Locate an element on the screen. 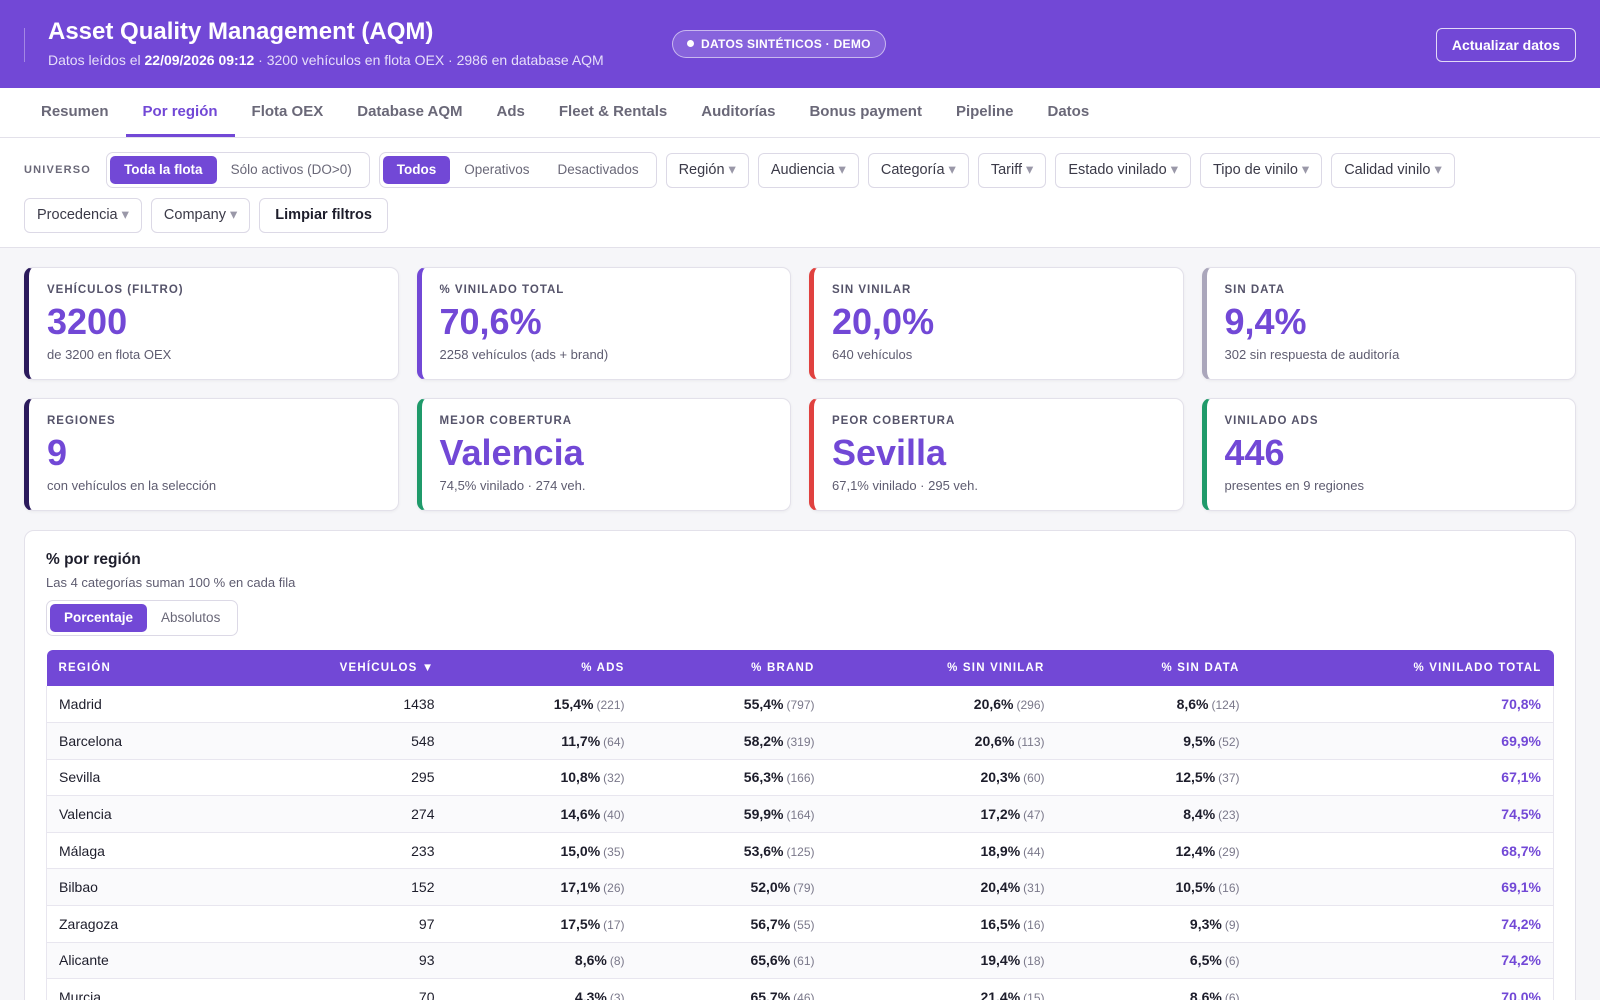 Image resolution: width=1600 pixels, height=1000 pixels. count-value: (79) is located at coordinates (804, 888).